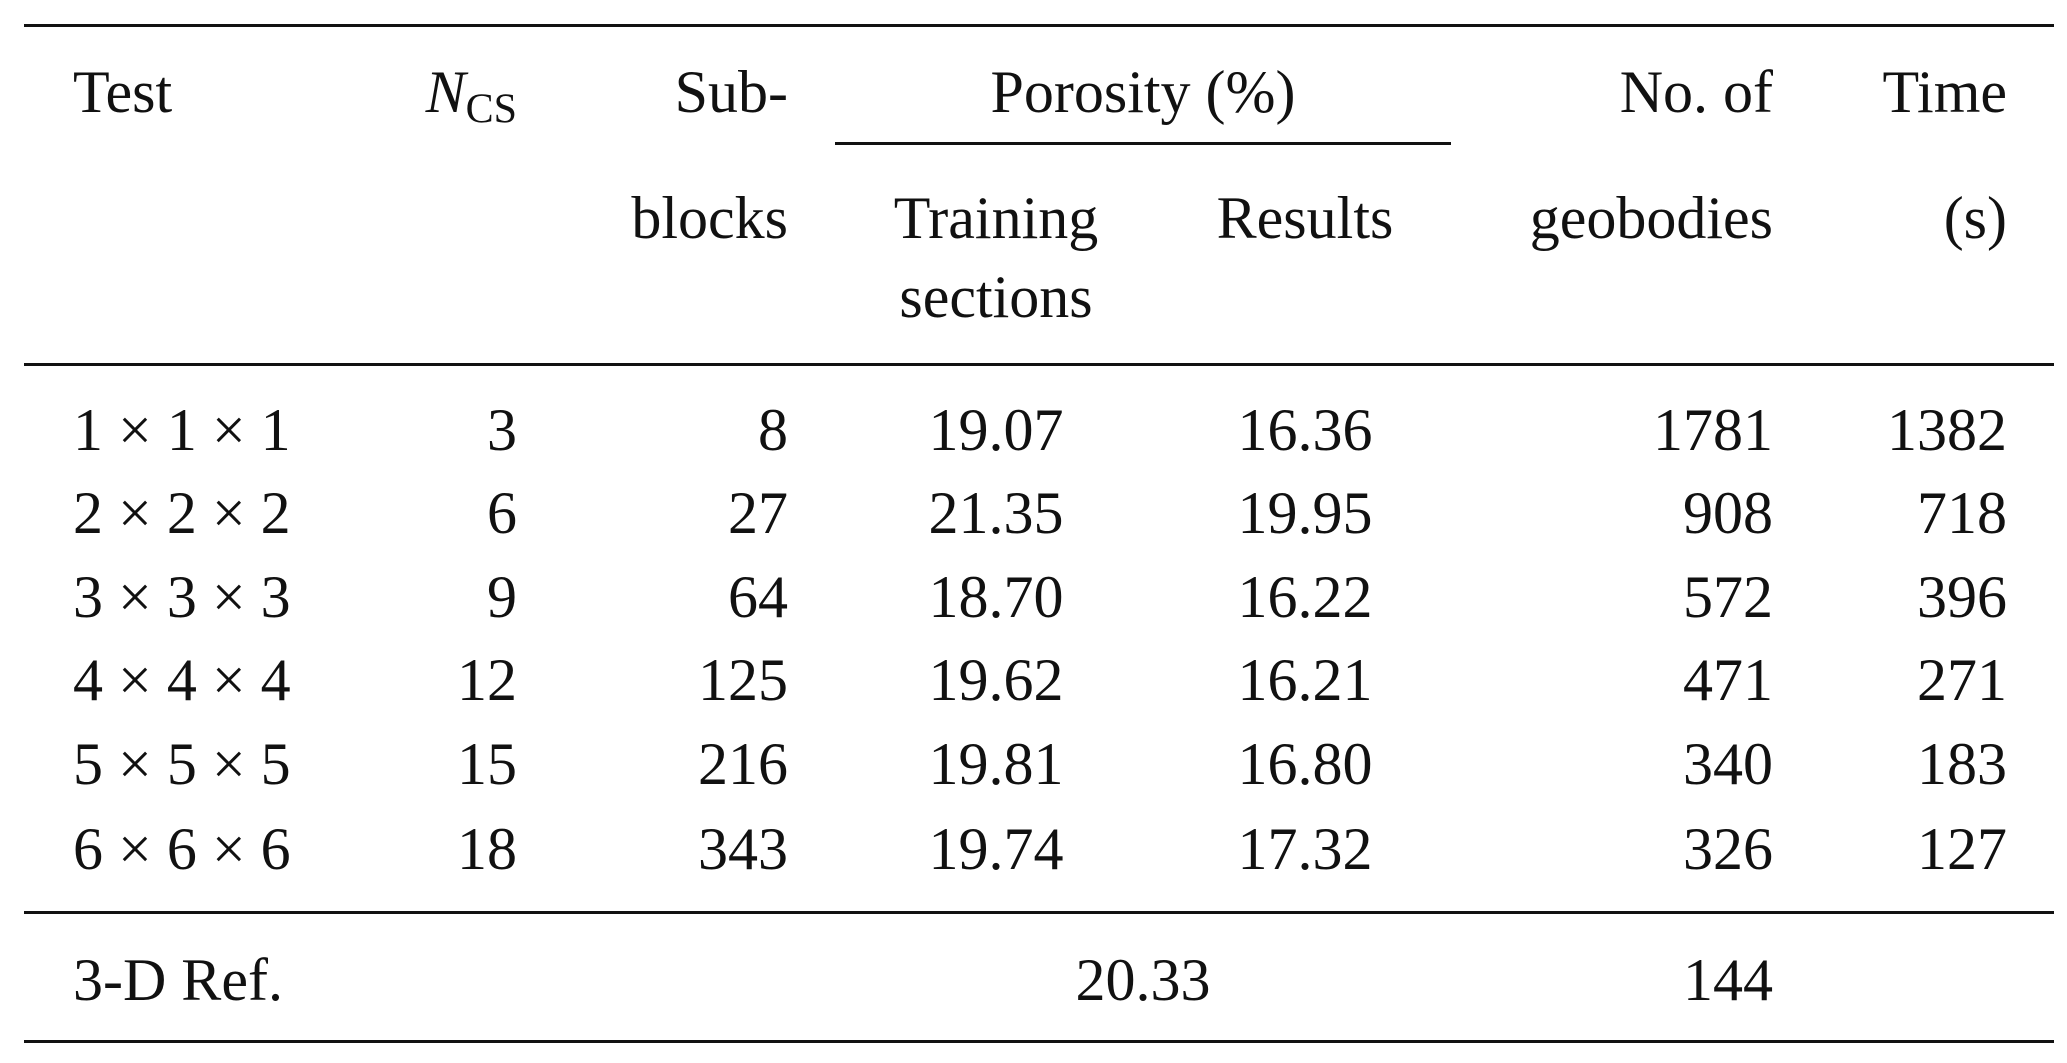 The height and width of the screenshot is (1063, 2067). What do you see at coordinates (1143, 92) in the screenshot?
I see `header-porosity-group: Porosity (%)` at bounding box center [1143, 92].